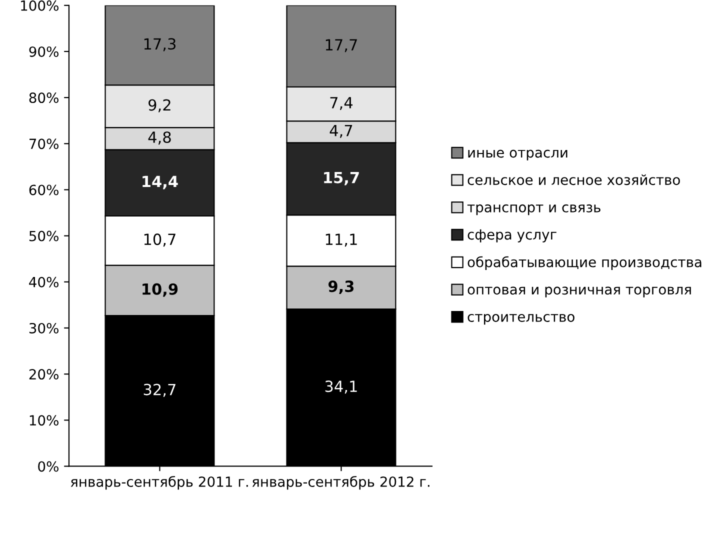 The height and width of the screenshot is (539, 726). Describe the element at coordinates (341, 45) in the screenshot. I see `data-label: 17,7` at that location.